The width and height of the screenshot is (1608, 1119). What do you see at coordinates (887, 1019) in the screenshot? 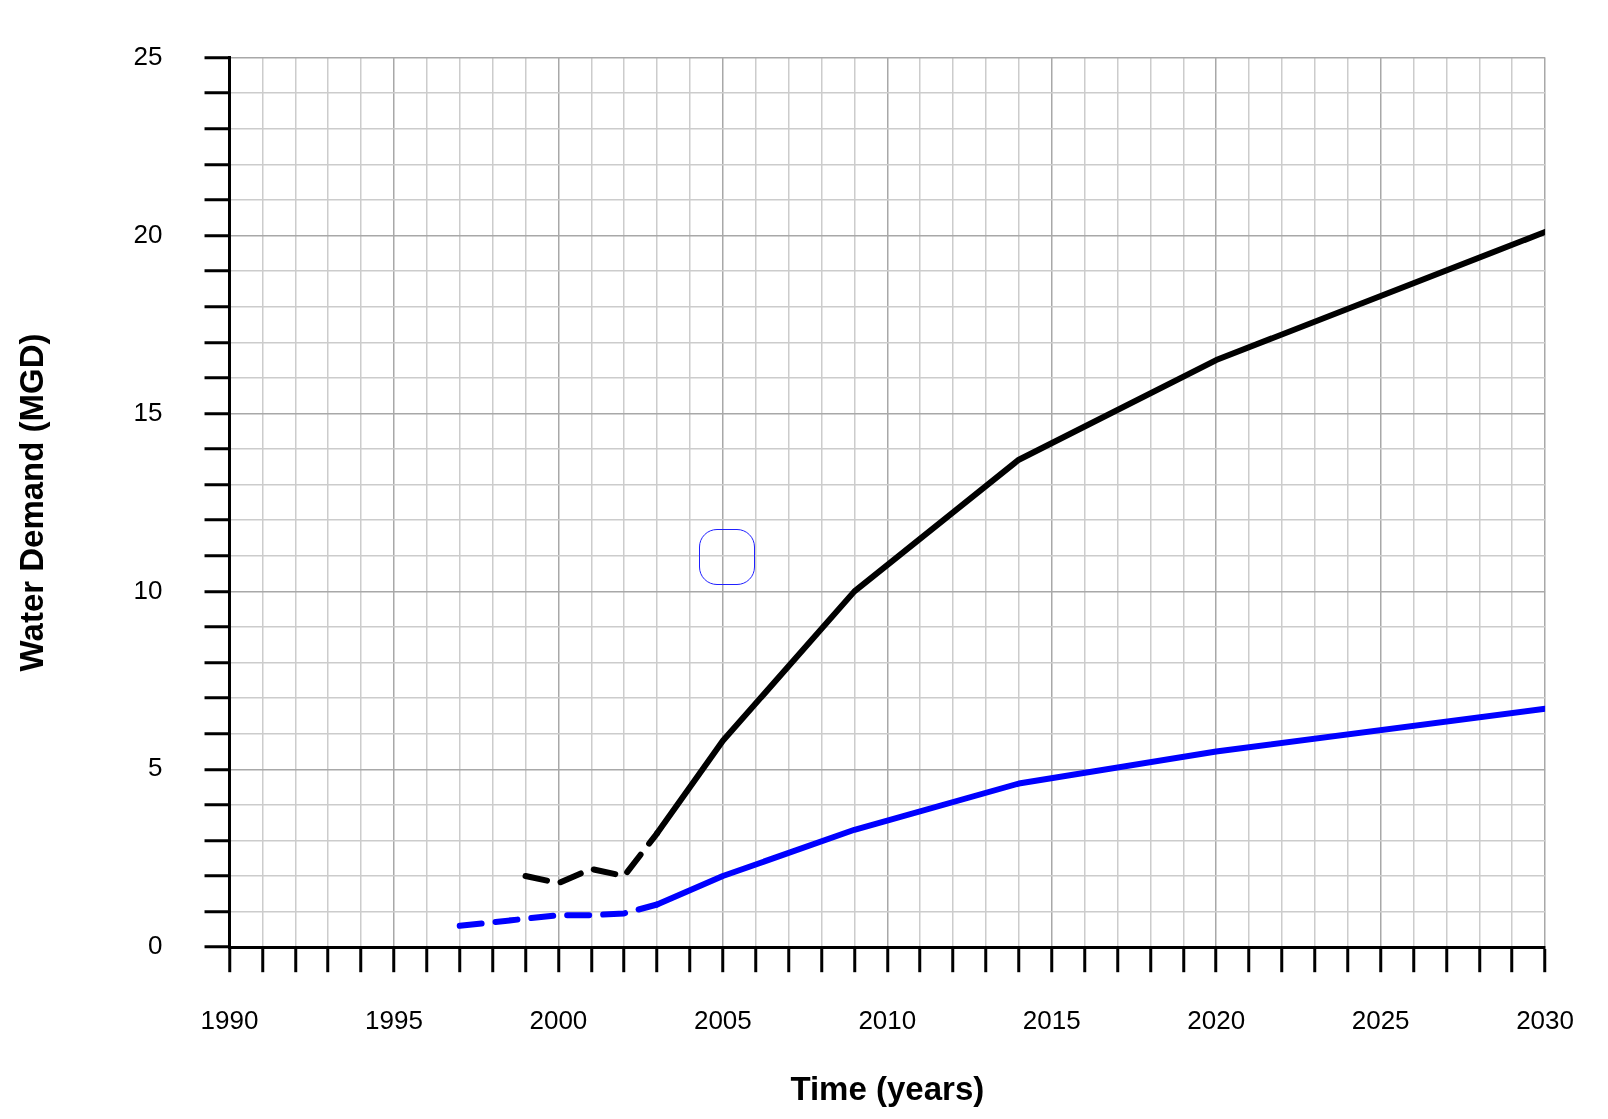
I see `x-tick-label: 2010` at bounding box center [887, 1019].